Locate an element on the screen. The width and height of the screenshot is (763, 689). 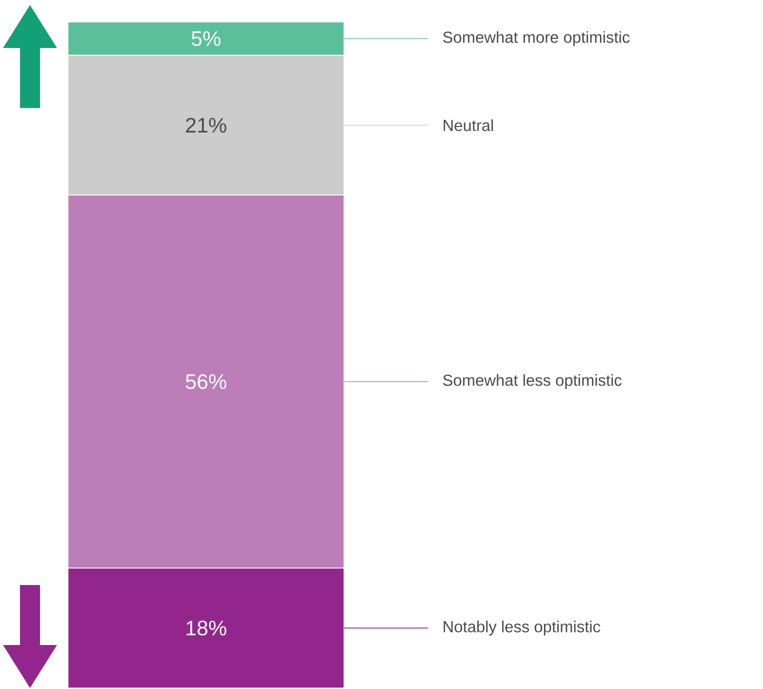
data-label: 56% is located at coordinates (206, 382).